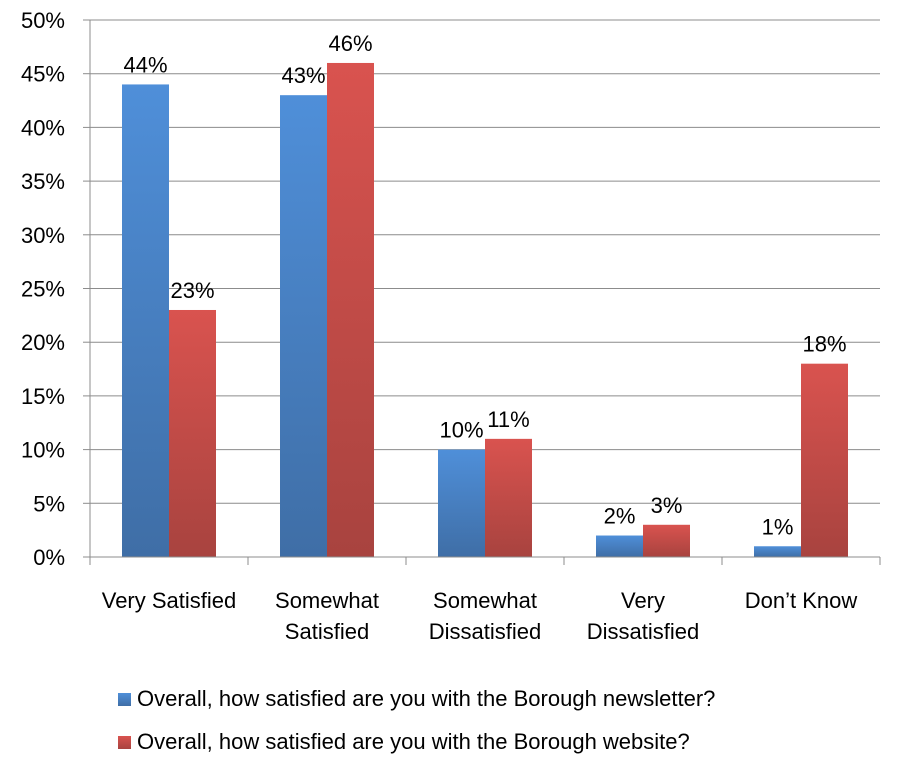 The width and height of the screenshot is (903, 770). What do you see at coordinates (461, 430) in the screenshot?
I see `data-label: 10%` at bounding box center [461, 430].